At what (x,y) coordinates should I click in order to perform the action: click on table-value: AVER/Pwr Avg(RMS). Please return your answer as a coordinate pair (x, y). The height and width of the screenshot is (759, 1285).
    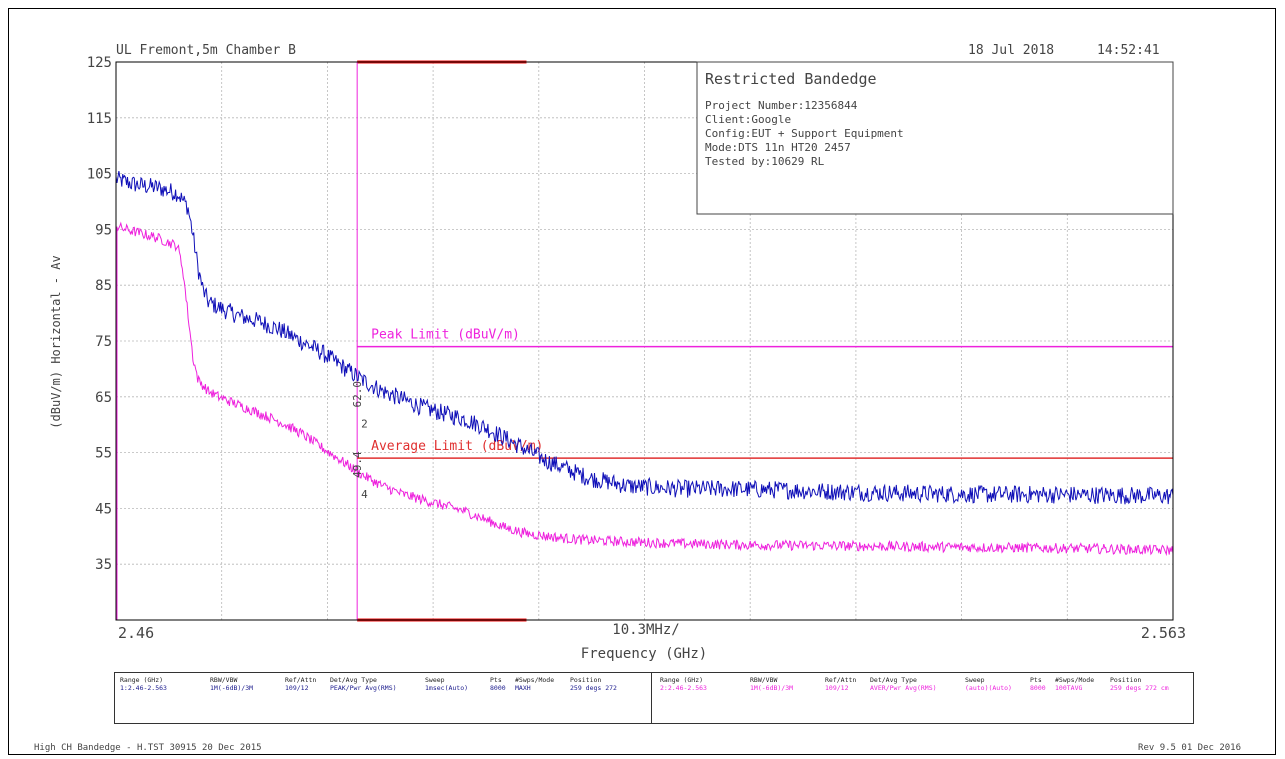
    Looking at the image, I should click on (903, 688).